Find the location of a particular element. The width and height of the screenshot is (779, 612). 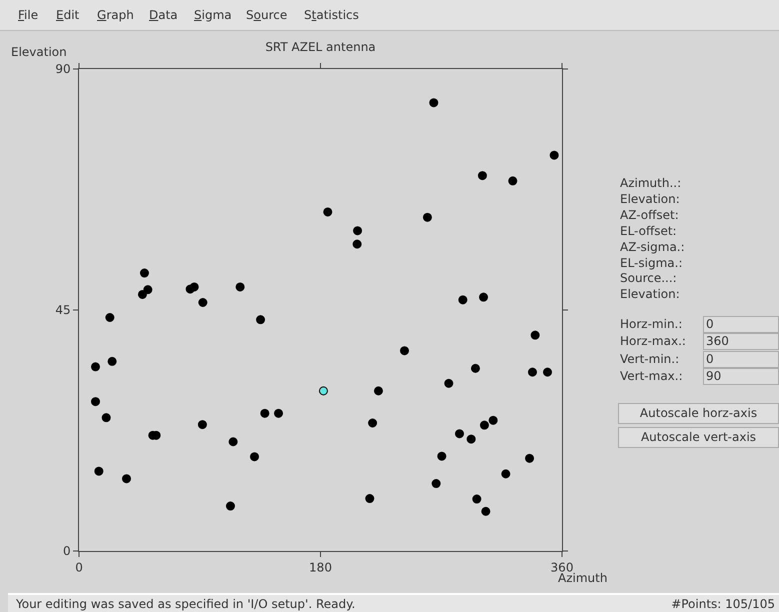

y-tick-label: 90 is located at coordinates (63, 69).